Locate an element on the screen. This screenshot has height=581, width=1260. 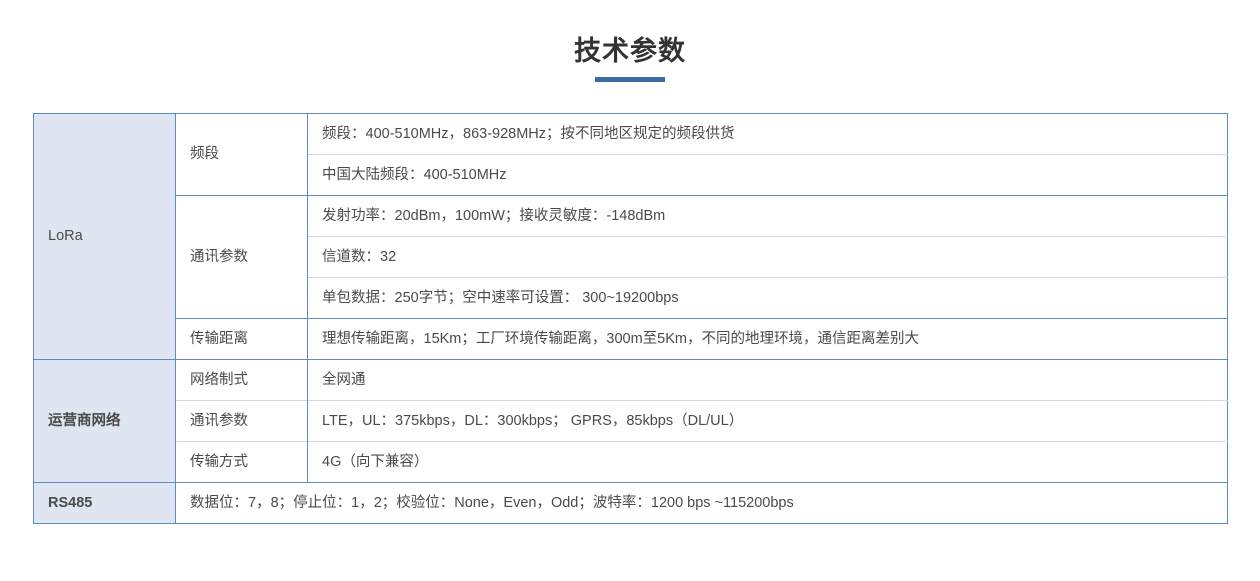
table-row: 传输方式 4G（向下兼容） is located at coordinates (631, 462).